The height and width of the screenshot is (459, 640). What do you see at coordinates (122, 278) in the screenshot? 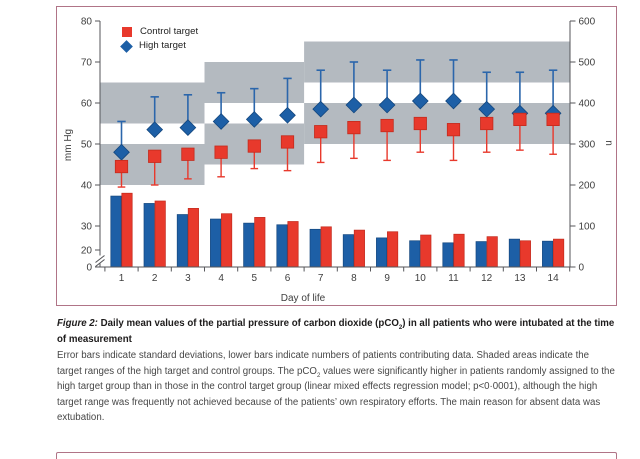
I see `svg-text: 1` at bounding box center [122, 278].